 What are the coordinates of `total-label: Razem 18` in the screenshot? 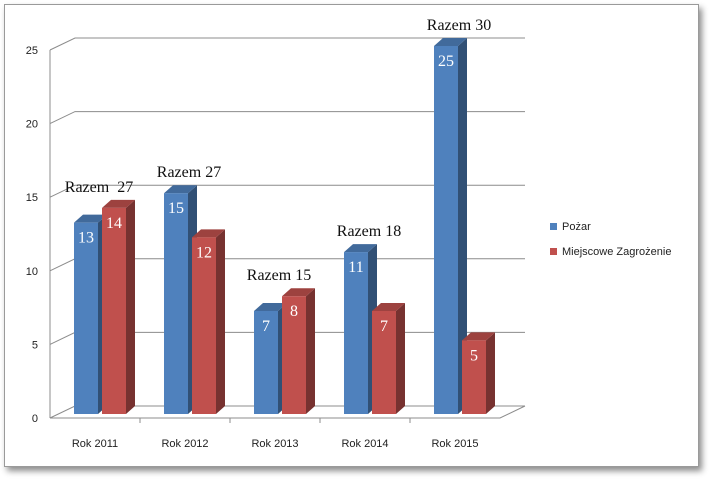 It's located at (369, 231).